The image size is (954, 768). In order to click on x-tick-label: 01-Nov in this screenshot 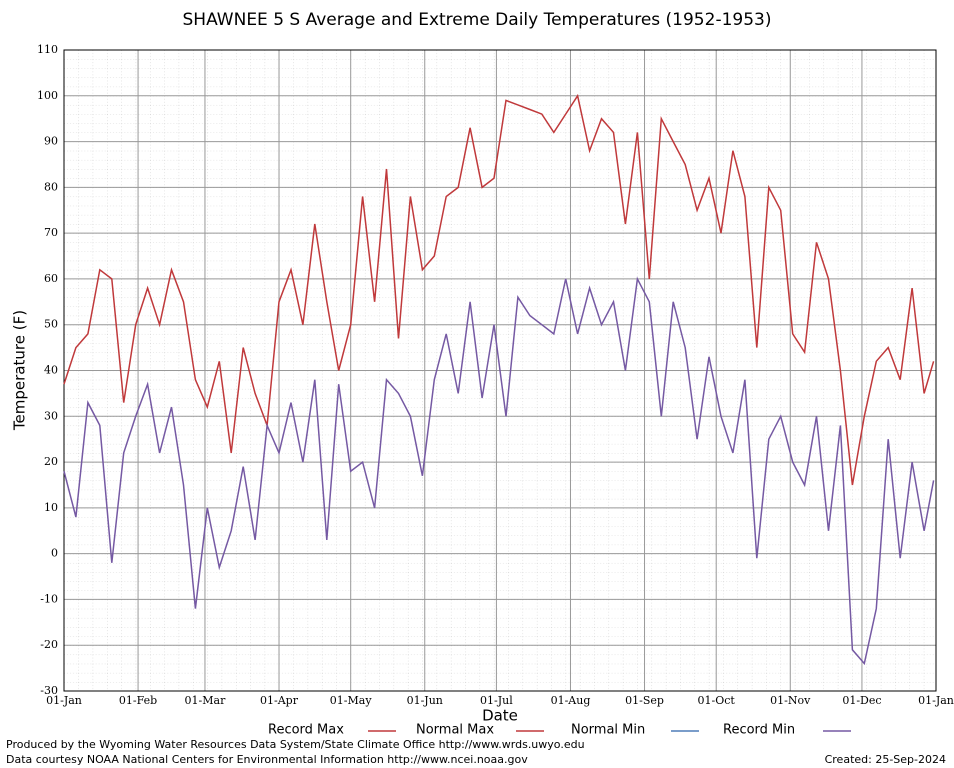, I will do `click(790, 700)`.